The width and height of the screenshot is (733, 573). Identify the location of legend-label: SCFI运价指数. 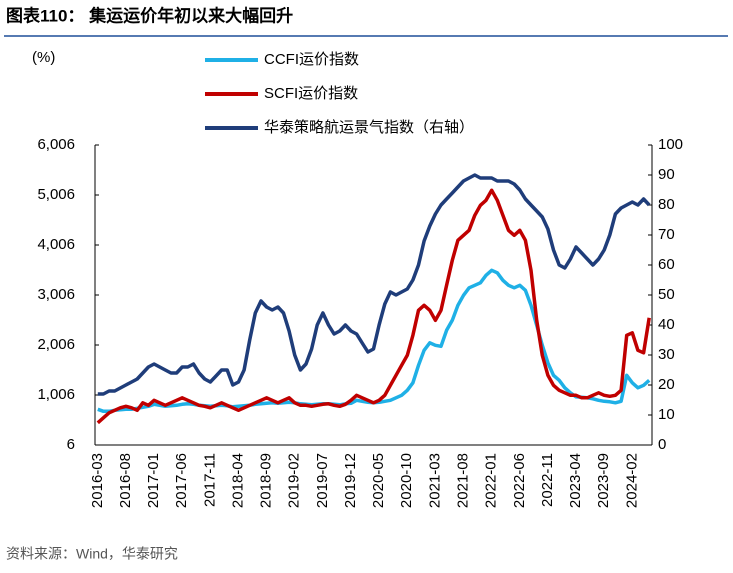
(311, 93).